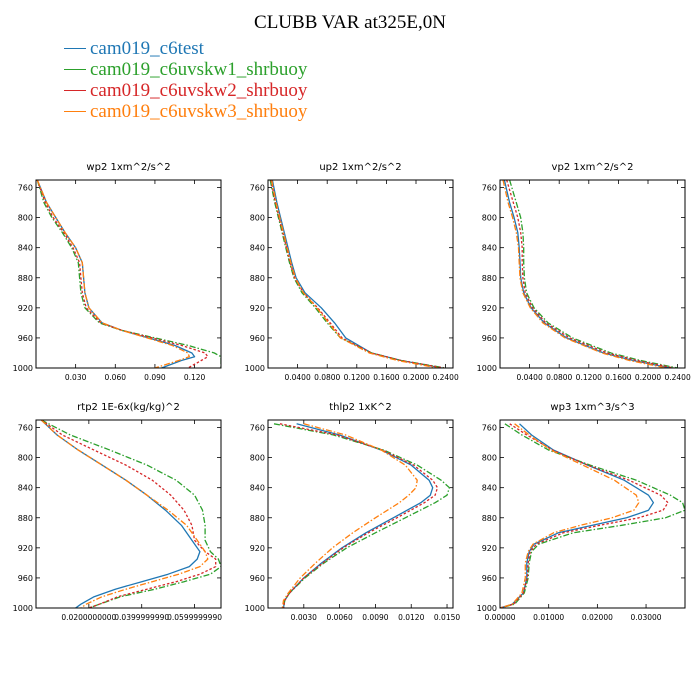 This screenshot has width=700, height=700. What do you see at coordinates (141, 617) in the screenshot?
I see `x-tick-label: 0.0399999990` at bounding box center [141, 617].